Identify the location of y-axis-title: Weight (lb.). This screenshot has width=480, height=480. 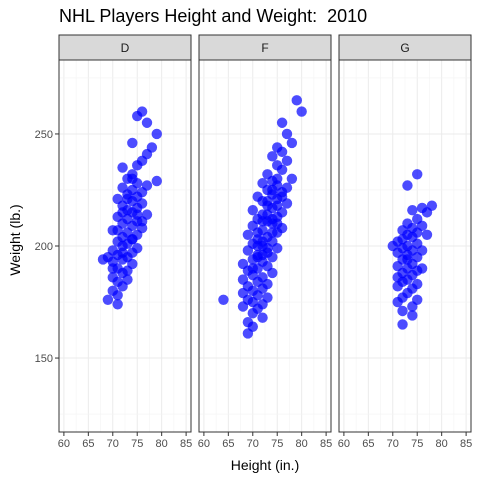
(15, 239).